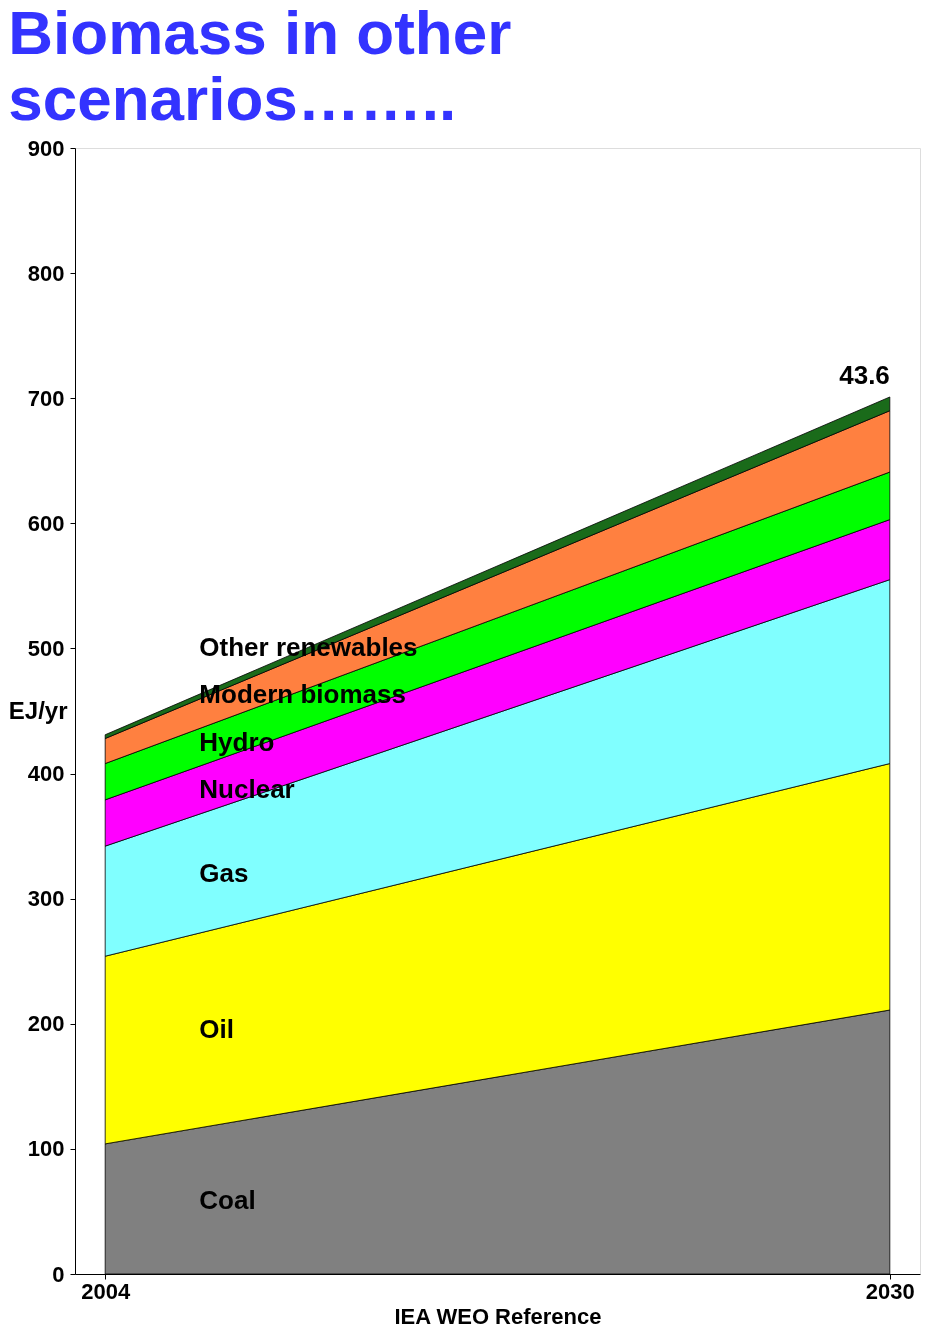 The image size is (940, 1335). What do you see at coordinates (46, 1149) in the screenshot?
I see `y-tick-label: 100` at bounding box center [46, 1149].